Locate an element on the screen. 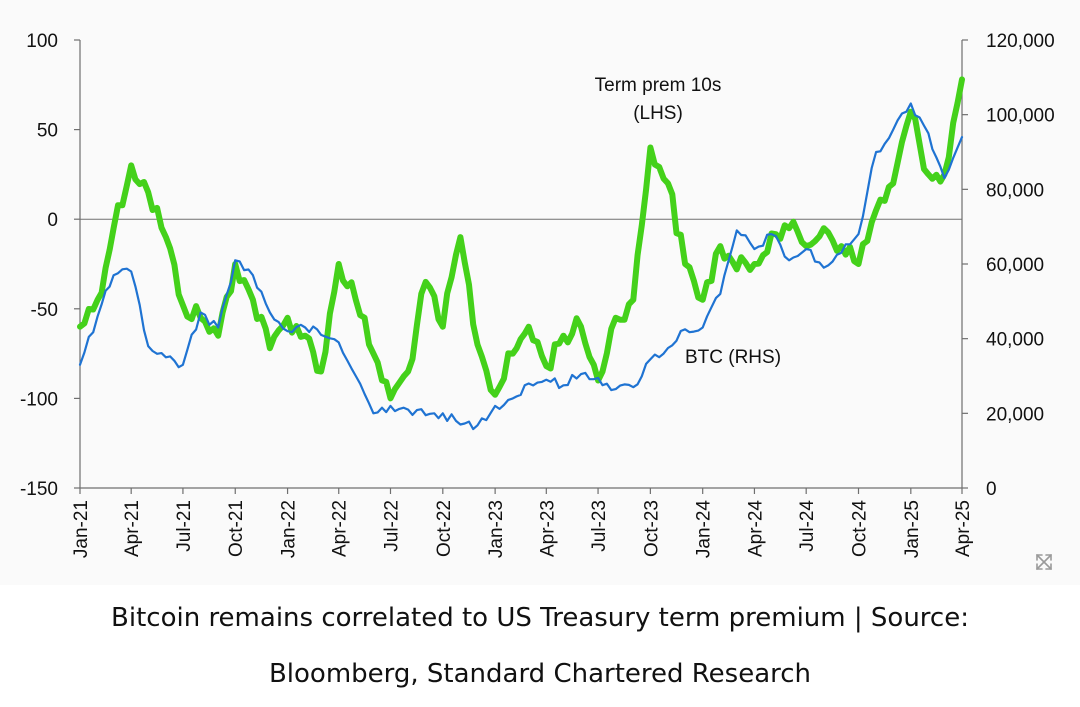  x-tick-label: Jan-25 is located at coordinates (912, 529).